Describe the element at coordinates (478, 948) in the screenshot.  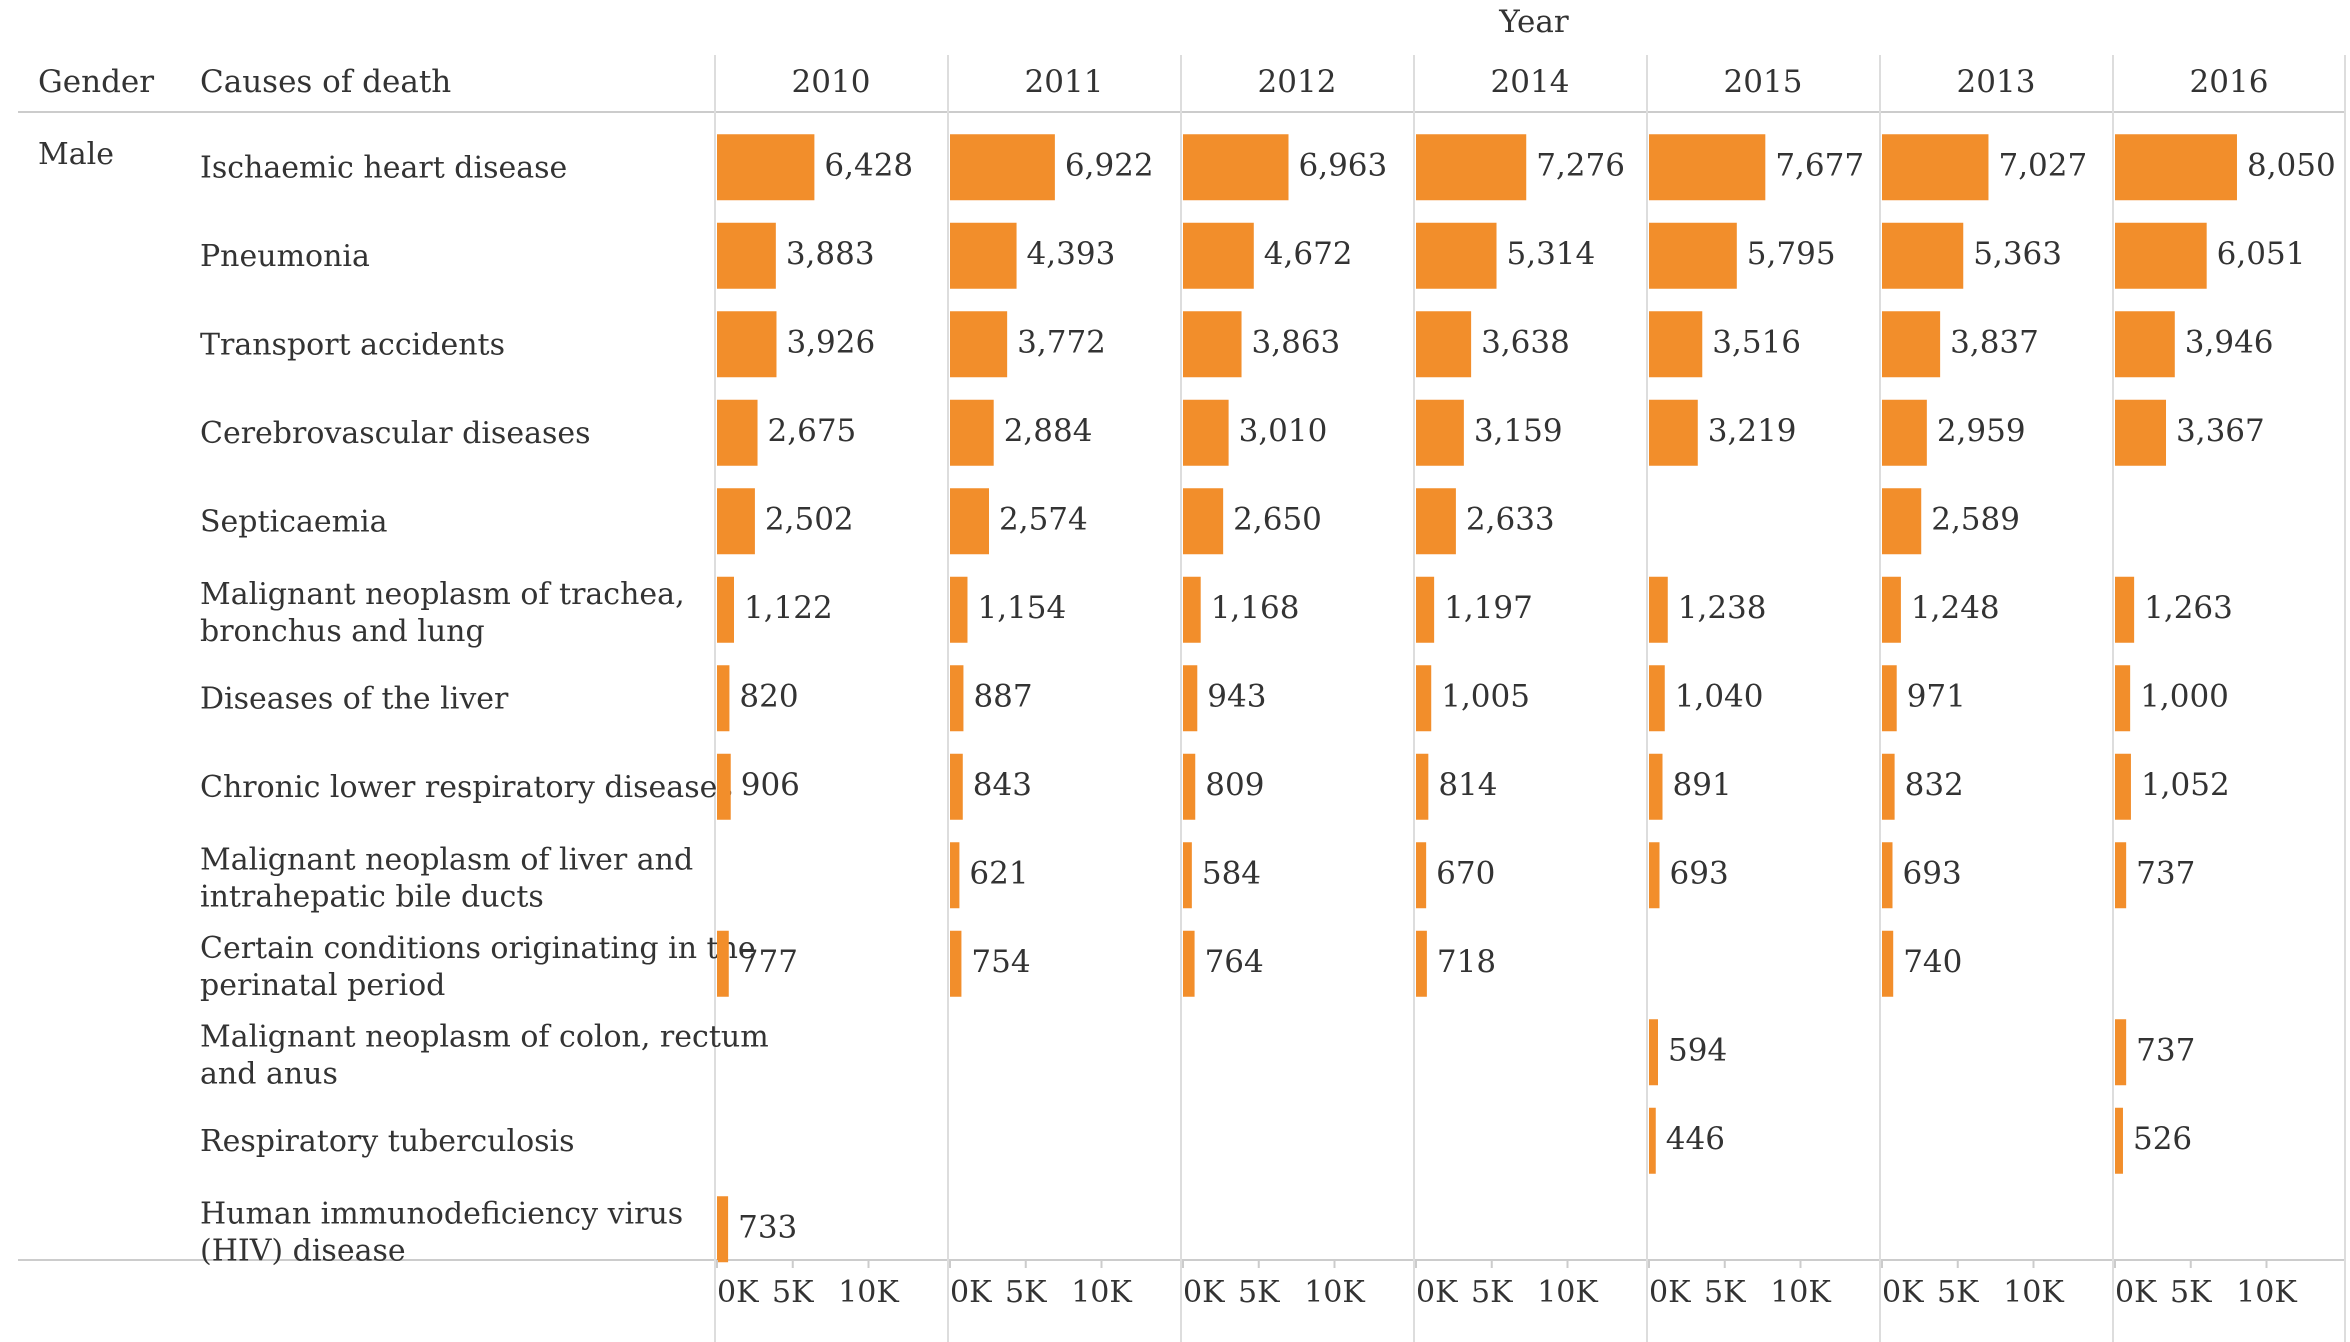
I see `cause-label: Certain conditions originating in the` at that location.